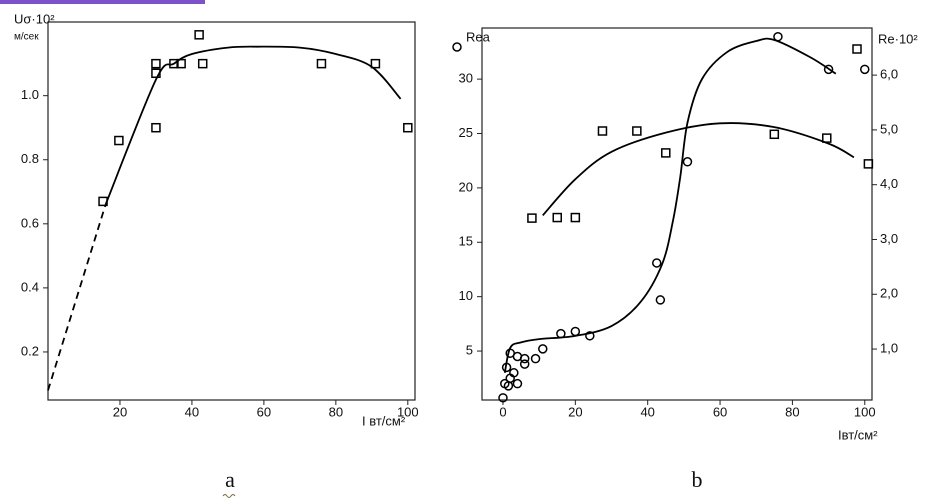  What do you see at coordinates (697, 479) in the screenshot?
I see `panel-label: b` at bounding box center [697, 479].